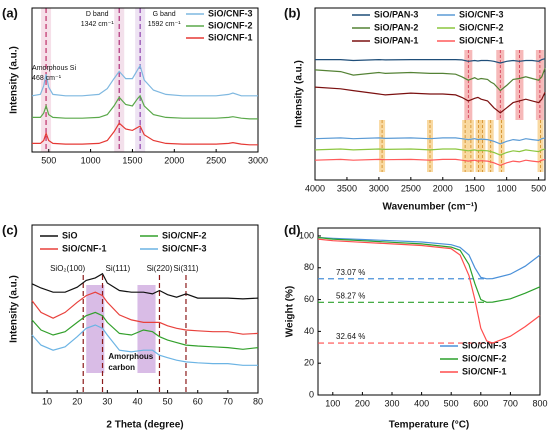 This screenshot has width=550, height=436. Describe the element at coordinates (429, 425) in the screenshot. I see `x-axis-label: Temperature (°C)` at that location.